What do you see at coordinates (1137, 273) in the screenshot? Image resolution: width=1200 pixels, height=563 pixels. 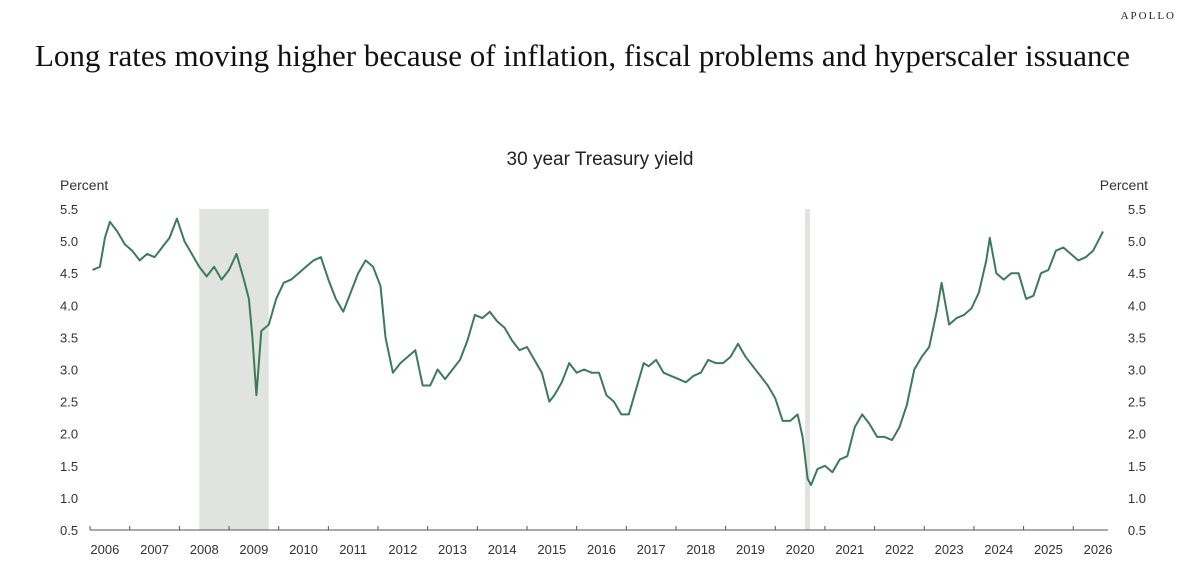 I see `y-tick-label-right: 4.5` at bounding box center [1137, 273].